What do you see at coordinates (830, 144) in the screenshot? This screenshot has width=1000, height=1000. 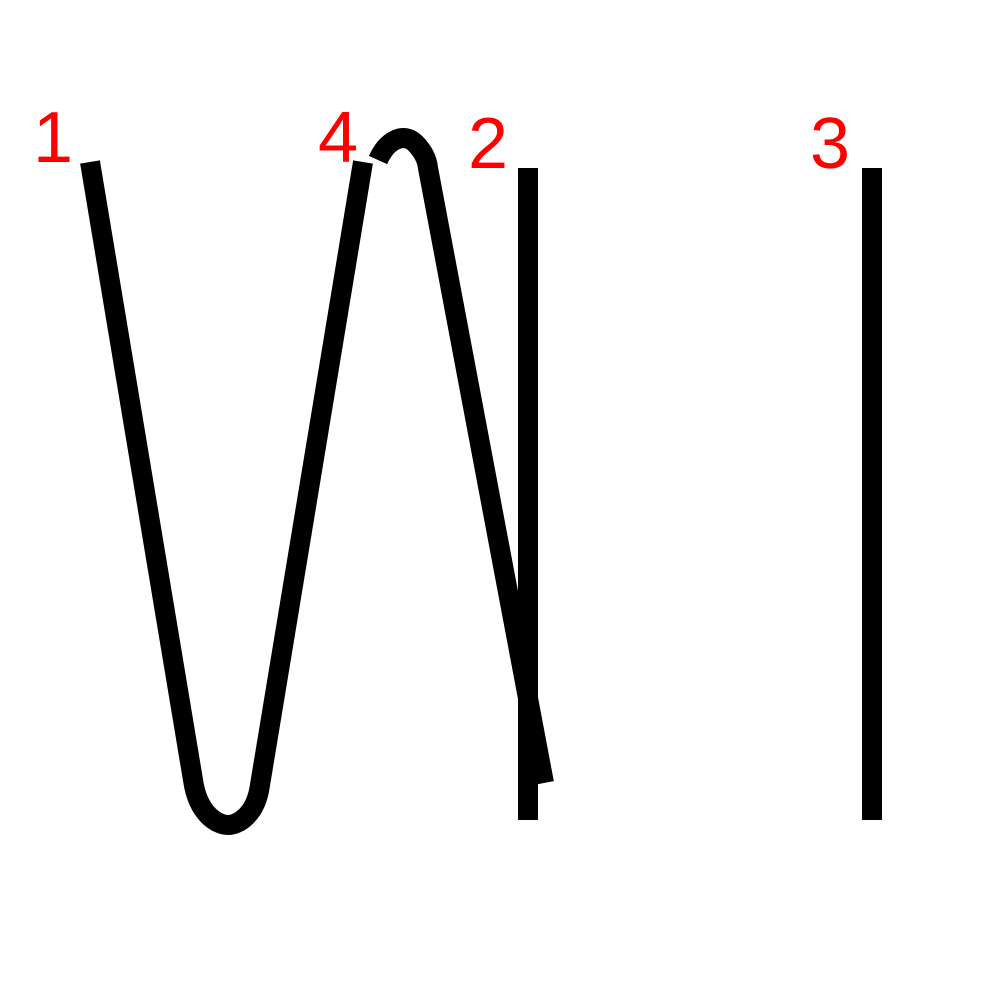 I see `stroke-3-label: 3` at bounding box center [830, 144].